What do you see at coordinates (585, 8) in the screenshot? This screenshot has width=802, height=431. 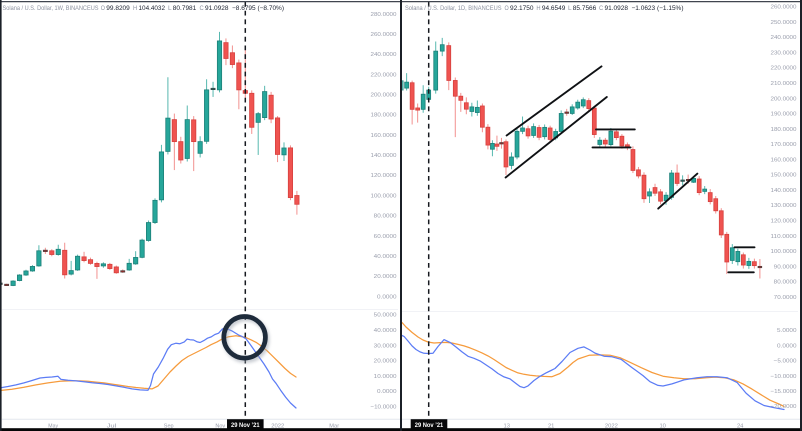 I see `svg-text: 85.7566` at bounding box center [585, 8].